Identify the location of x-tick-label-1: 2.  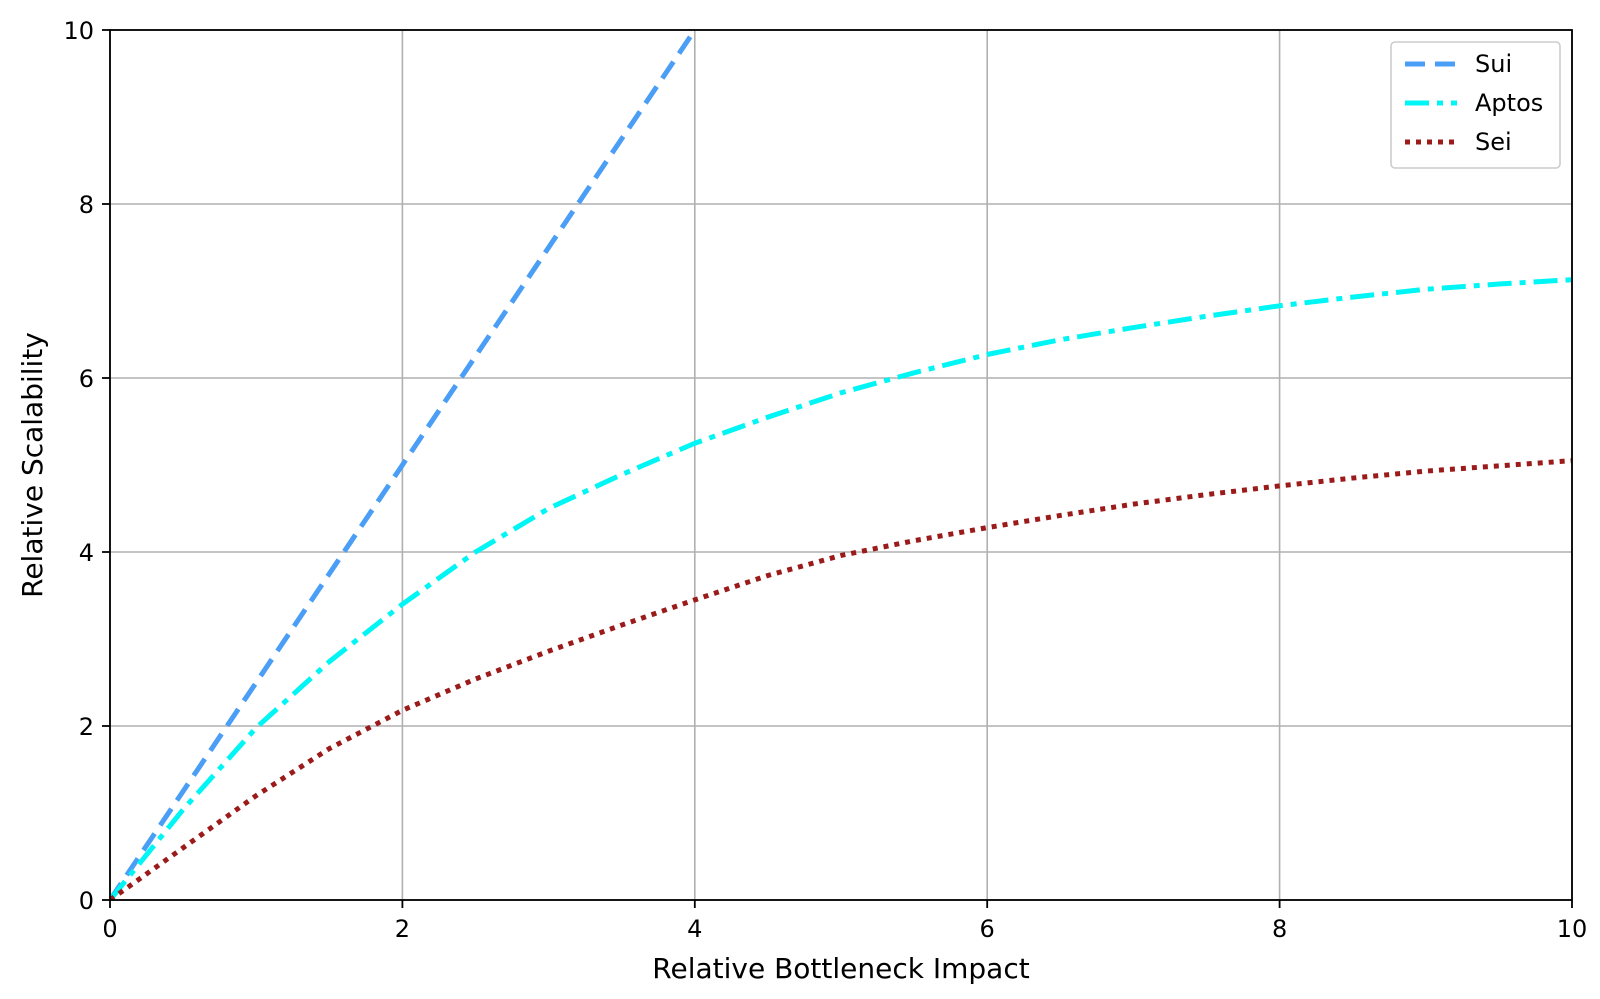
(402, 929).